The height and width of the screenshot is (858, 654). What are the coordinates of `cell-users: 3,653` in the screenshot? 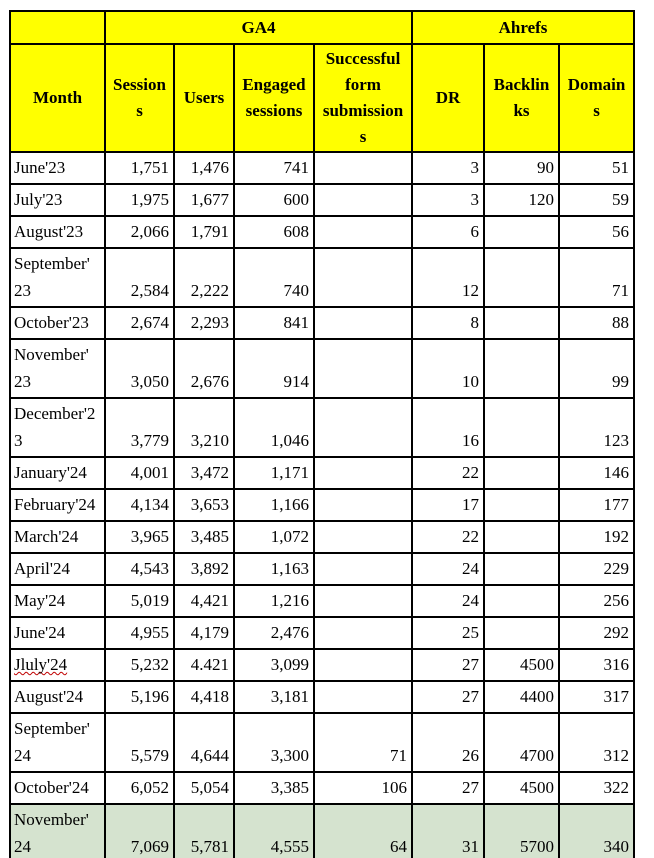 It's located at (204, 505).